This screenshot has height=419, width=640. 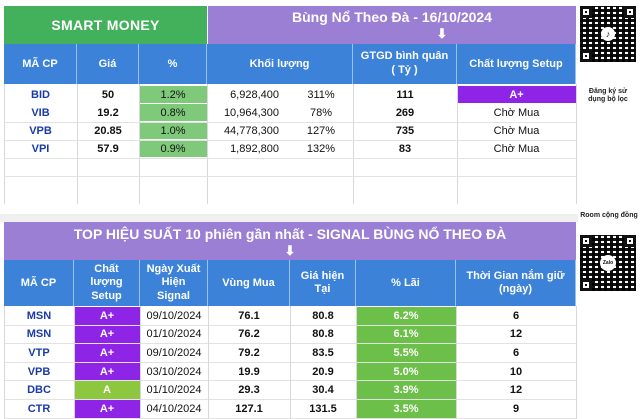 What do you see at coordinates (249, 408) in the screenshot?
I see `buy-zone-cell: 127.1` at bounding box center [249, 408].